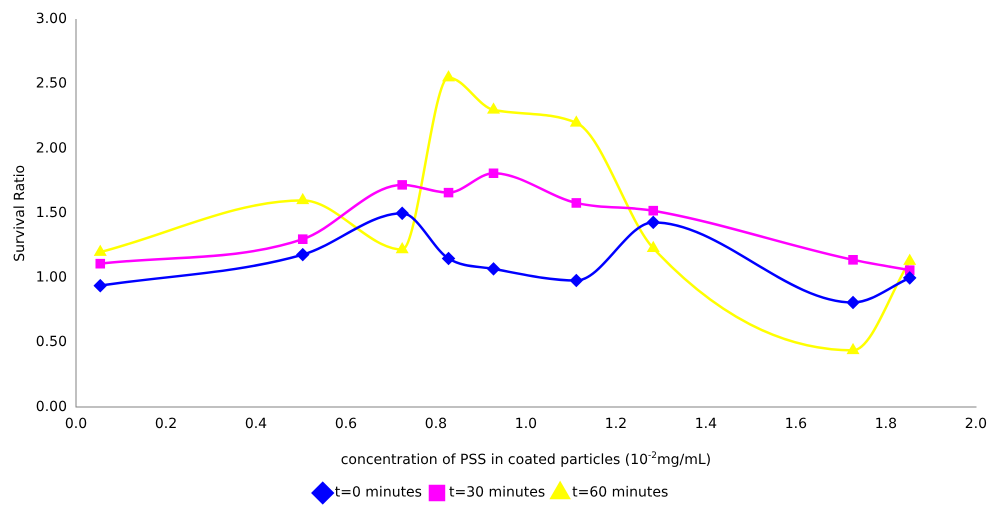  I want to click on y-tick-label: 0.00, so click(51, 406).